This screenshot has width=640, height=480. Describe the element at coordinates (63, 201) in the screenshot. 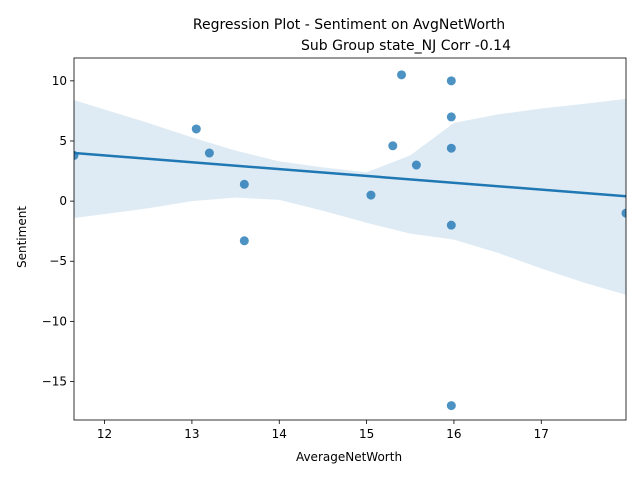

I see `y-tick-label: 0` at that location.